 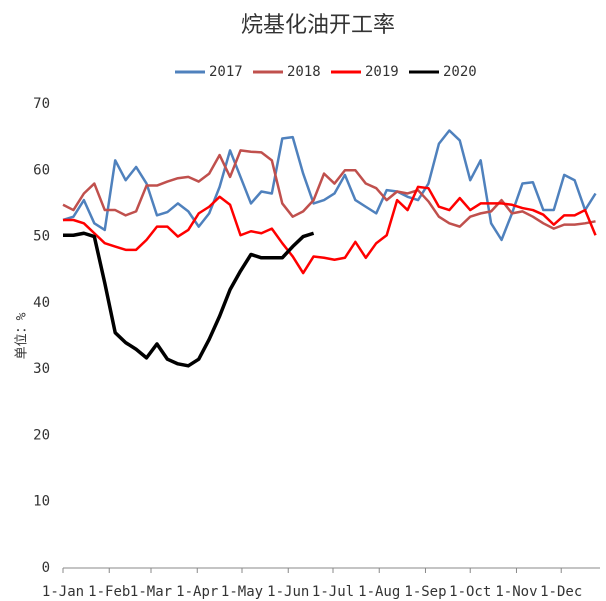 What do you see at coordinates (425, 592) in the screenshot?
I see `x-tick-label: 1-Sep` at bounding box center [425, 592].